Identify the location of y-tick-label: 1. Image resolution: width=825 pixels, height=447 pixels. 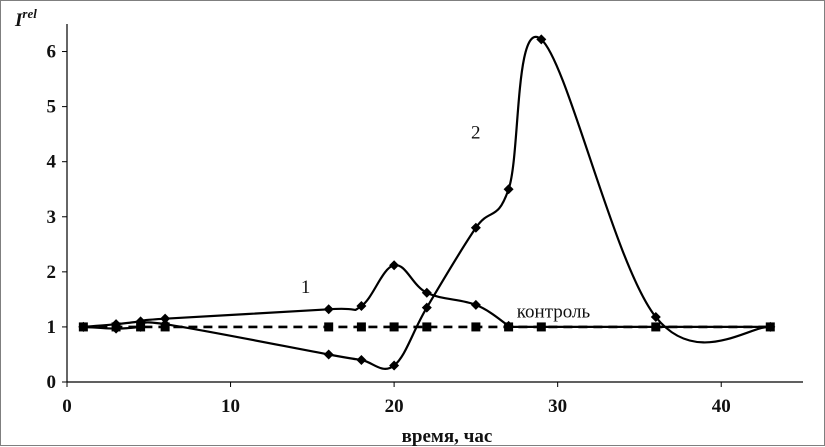
(52, 327).